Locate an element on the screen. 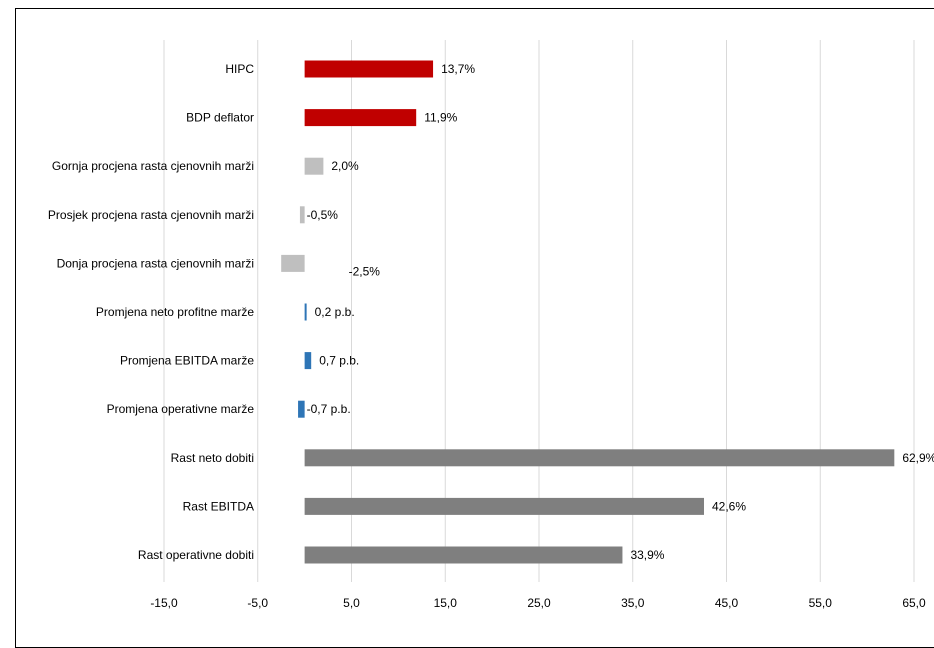 The image size is (934, 648). category-label: Promjena neto profitne marže is located at coordinates (175, 312).